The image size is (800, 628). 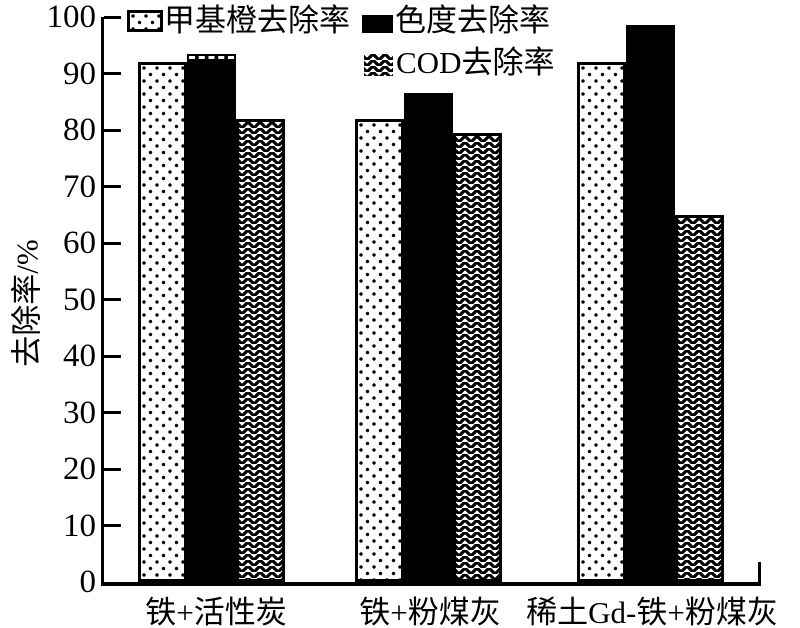 I want to click on y-tick-label-60: 60, so click(x=79, y=243).